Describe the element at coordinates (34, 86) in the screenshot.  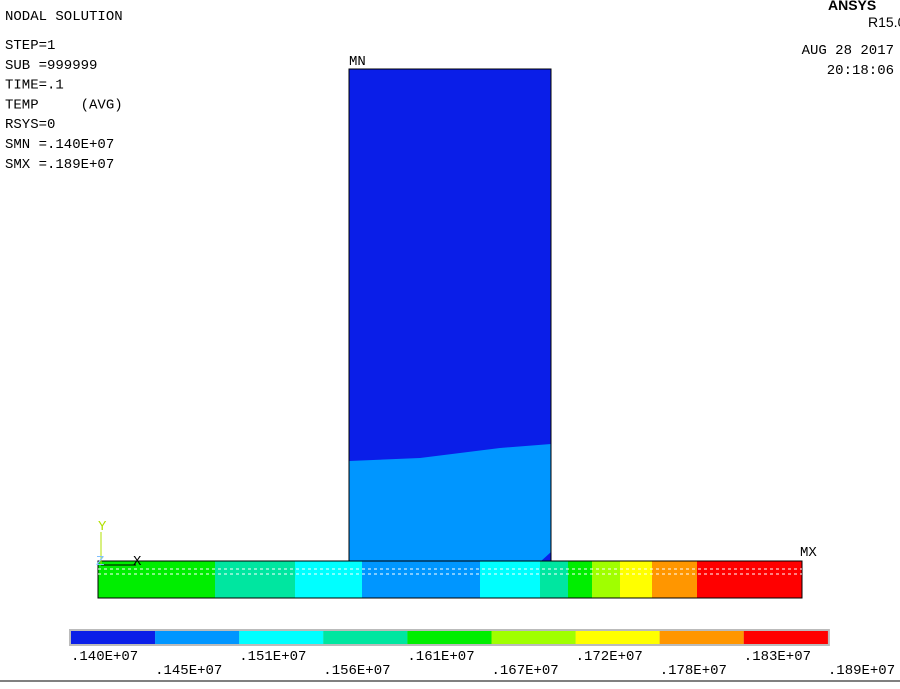
I see `info-line: TIME=.1` at that location.